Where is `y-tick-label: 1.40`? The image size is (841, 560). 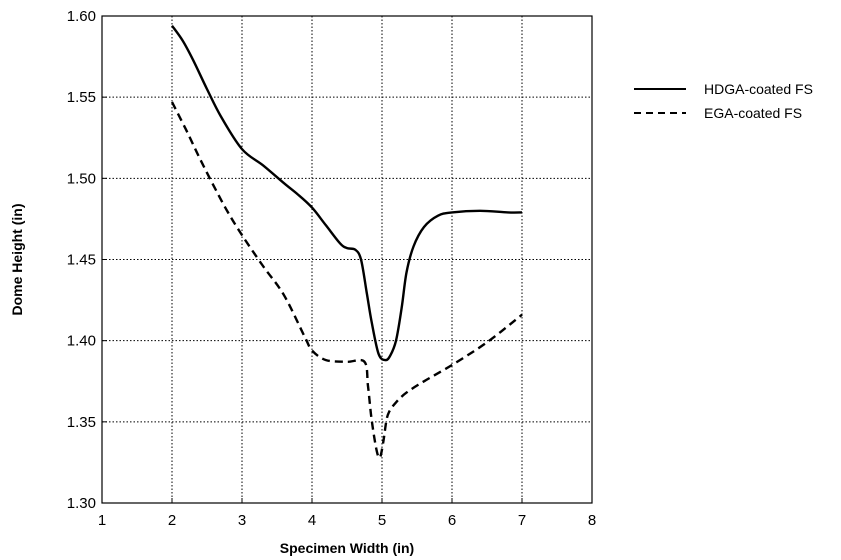
y-tick-label: 1.40 is located at coordinates (81, 341).